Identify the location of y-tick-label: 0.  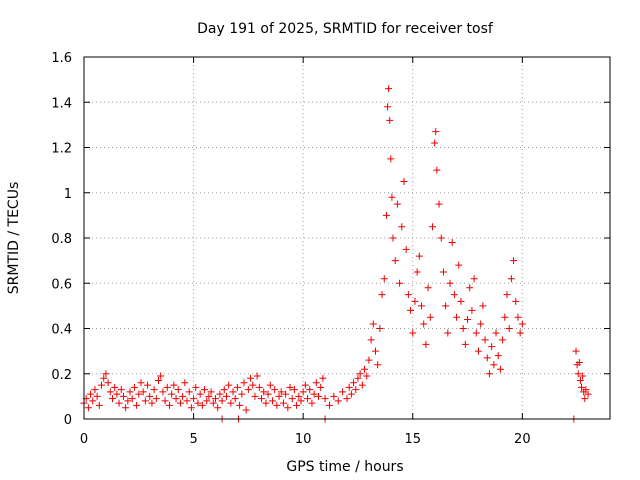
(68, 420).